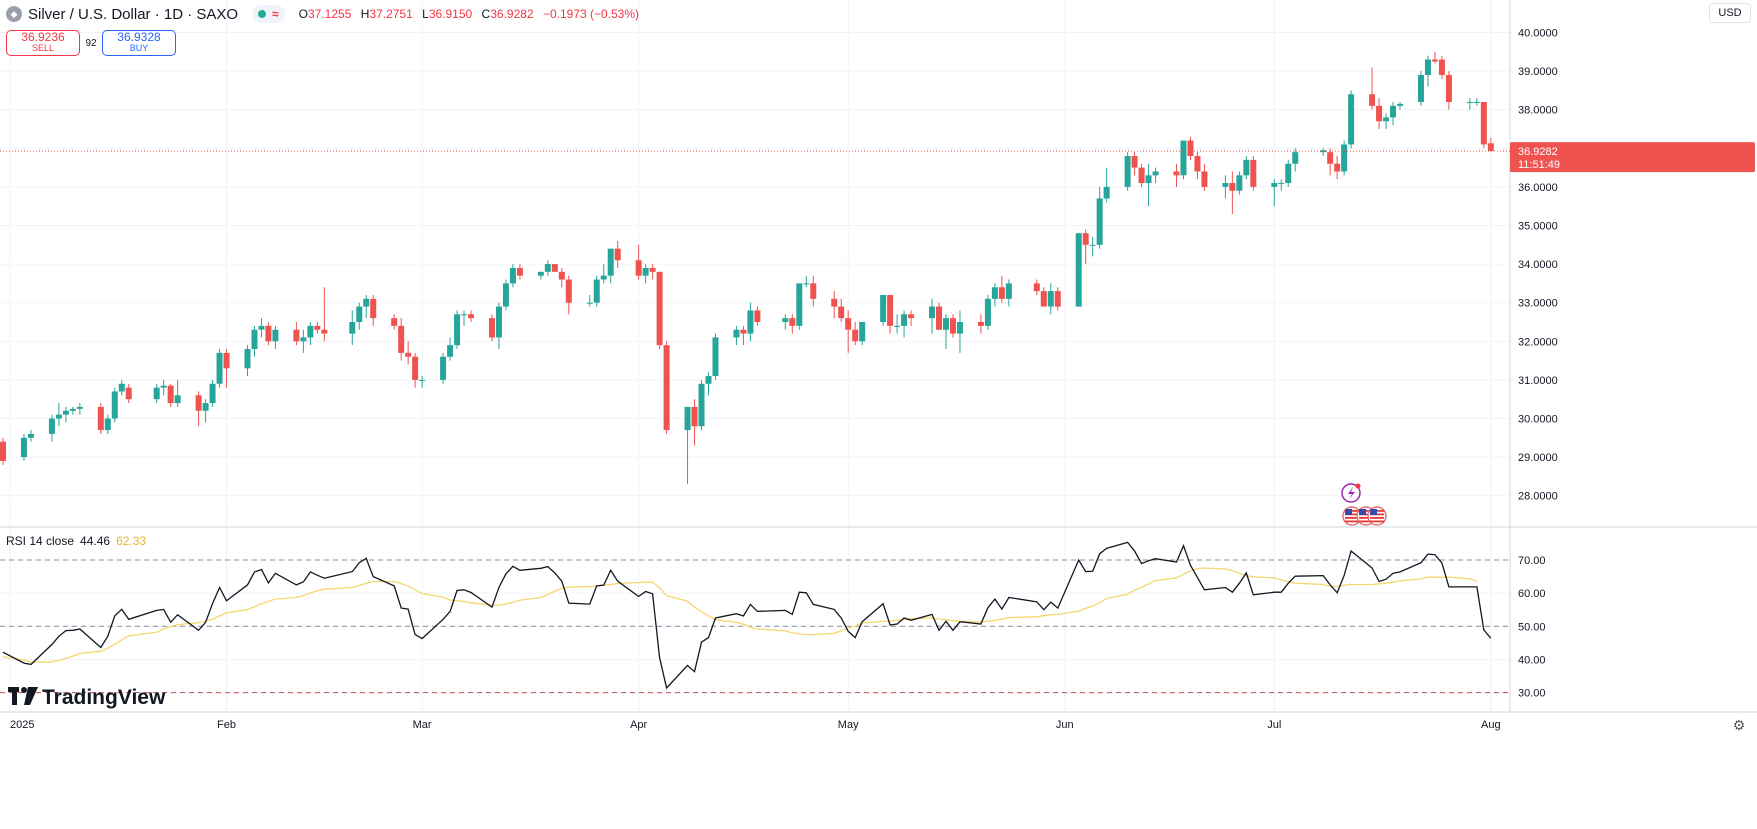 This screenshot has height=829, width=1757. Describe the element at coordinates (139, 43) in the screenshot. I see `buy-button: 36.9328 BUY` at that location.